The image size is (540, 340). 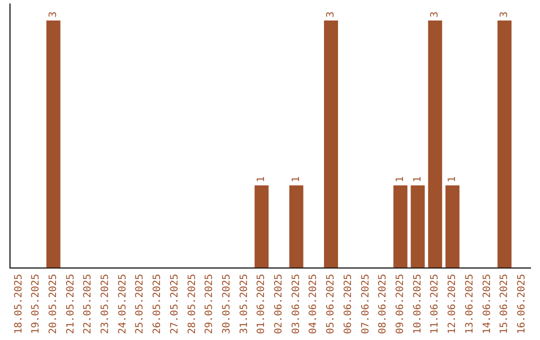 What do you see at coordinates (522, 304) in the screenshot?
I see `x-tick-label: 16.06.2025` at bounding box center [522, 304].